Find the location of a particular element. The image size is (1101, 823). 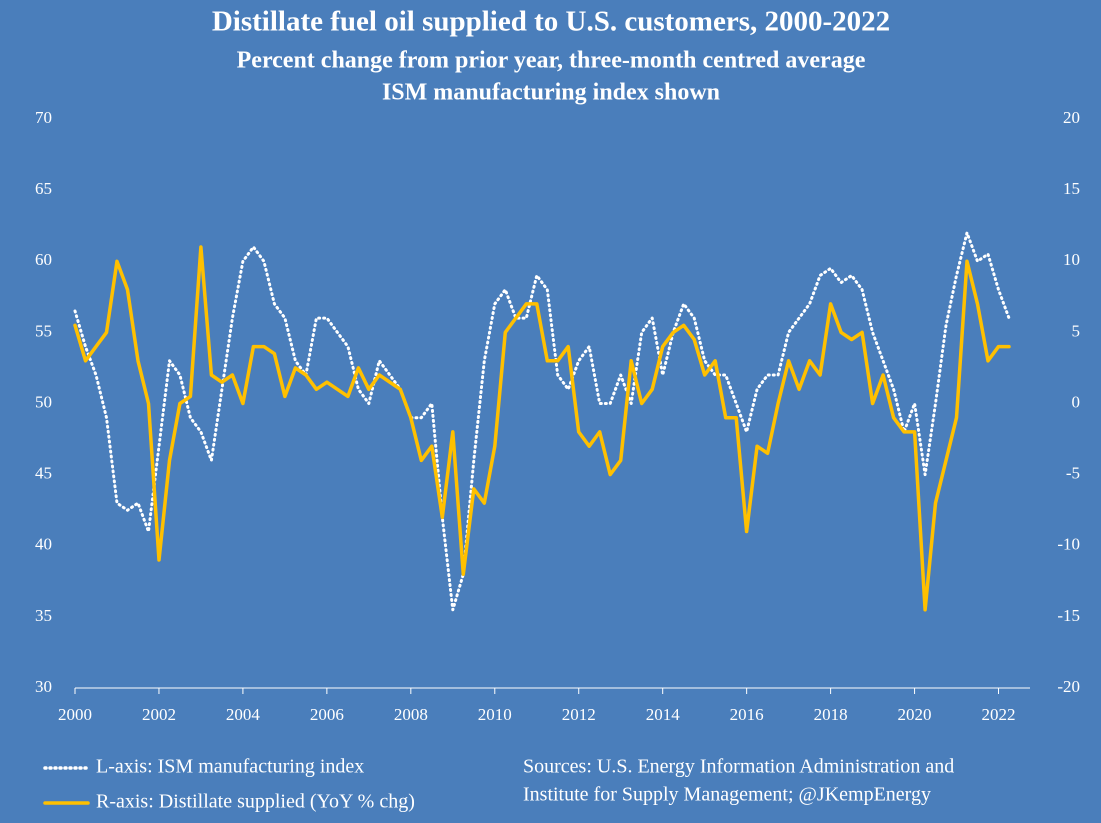

legend-label: L-axis: ISM manufacturing index is located at coordinates (230, 767).